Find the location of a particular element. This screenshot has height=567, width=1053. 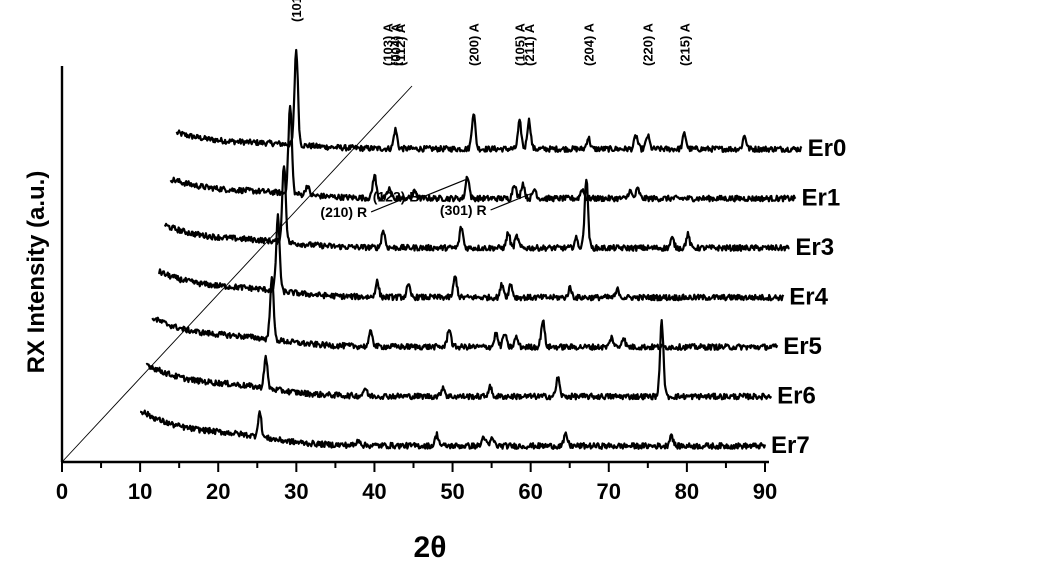

peak-label: (103) A is located at coordinates (388, 44).